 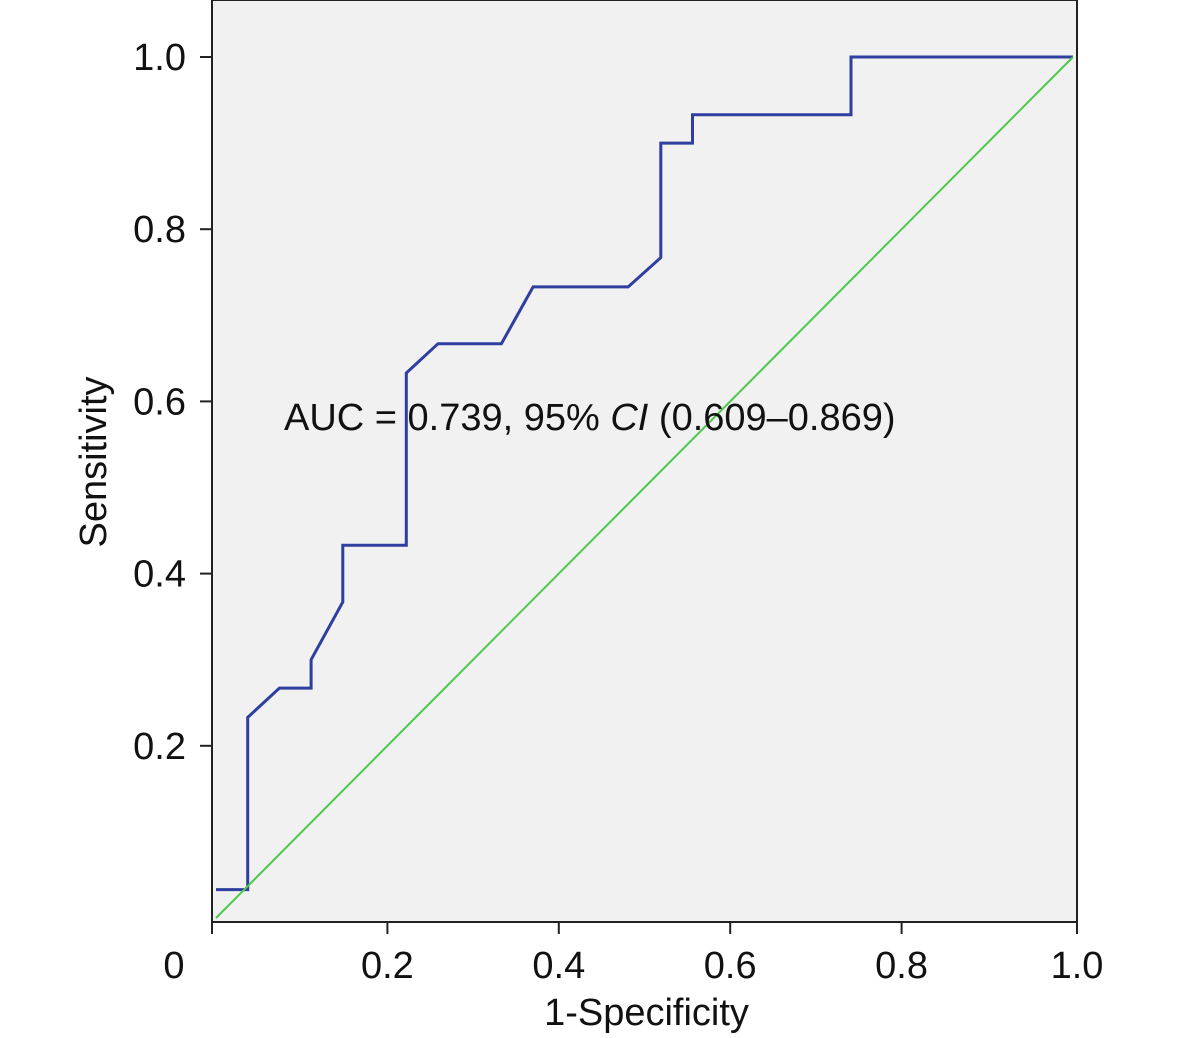 What do you see at coordinates (94, 461) in the screenshot?
I see `y-axis-title: Sensitivity` at bounding box center [94, 461].